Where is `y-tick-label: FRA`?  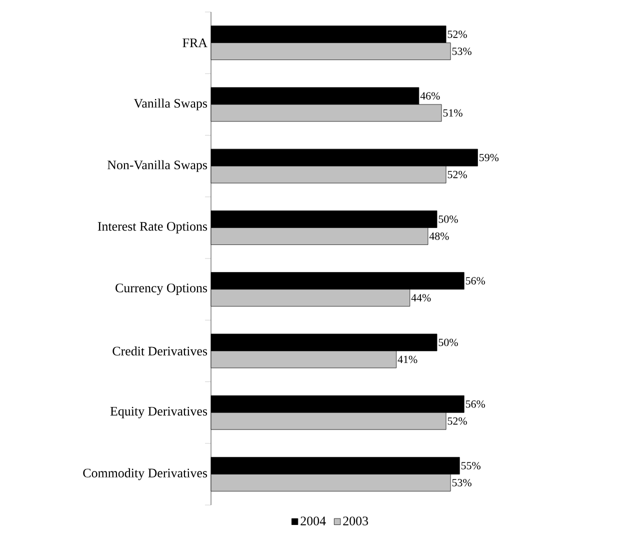 y-tick-label: FRA is located at coordinates (195, 43).